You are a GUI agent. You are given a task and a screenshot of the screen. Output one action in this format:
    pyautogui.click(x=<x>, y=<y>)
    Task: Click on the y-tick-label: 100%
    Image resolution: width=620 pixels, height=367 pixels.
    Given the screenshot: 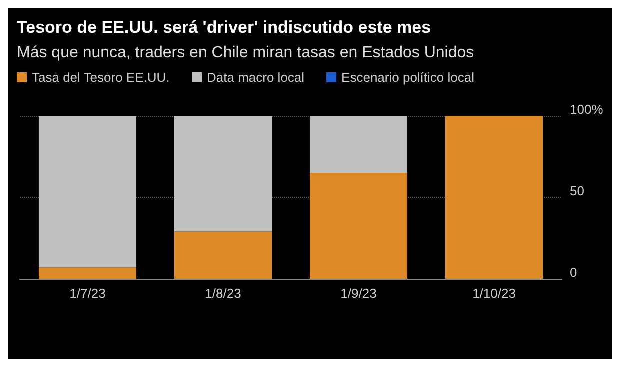 What is the action you would take?
    pyautogui.click(x=587, y=109)
    